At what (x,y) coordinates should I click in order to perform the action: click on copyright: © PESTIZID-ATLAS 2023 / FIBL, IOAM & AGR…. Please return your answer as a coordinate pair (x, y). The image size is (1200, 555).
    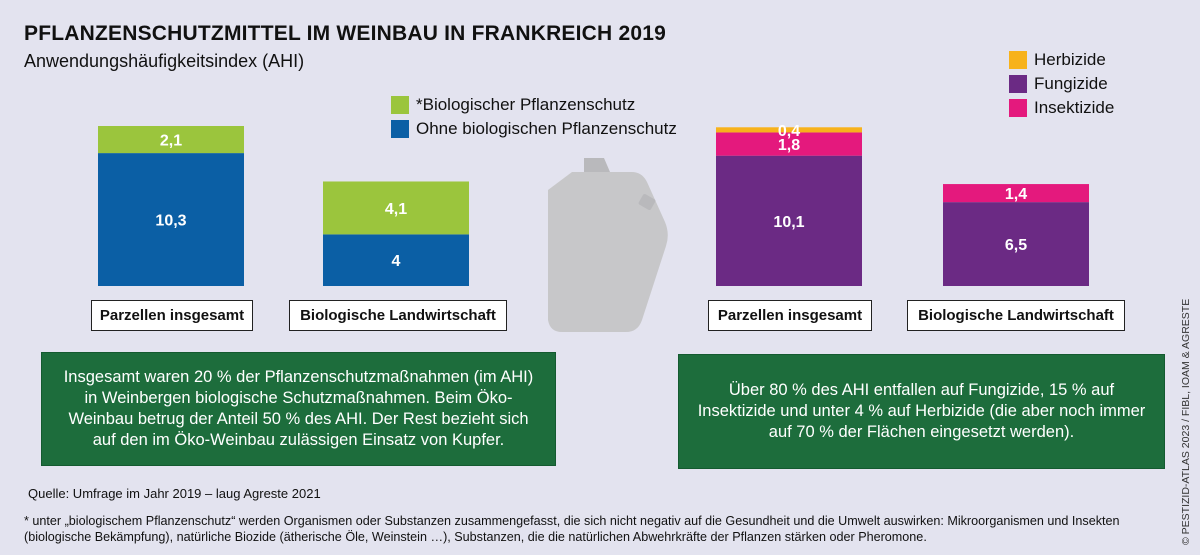
    Looking at the image, I should click on (1186, 421).